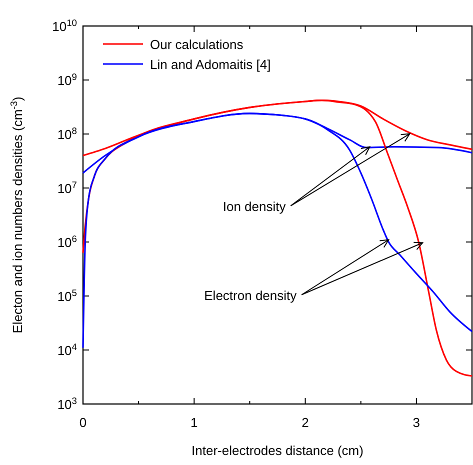 The width and height of the screenshot is (473, 465). I want to click on y-tick-label: 10$^{8}$, so click(67, 134).